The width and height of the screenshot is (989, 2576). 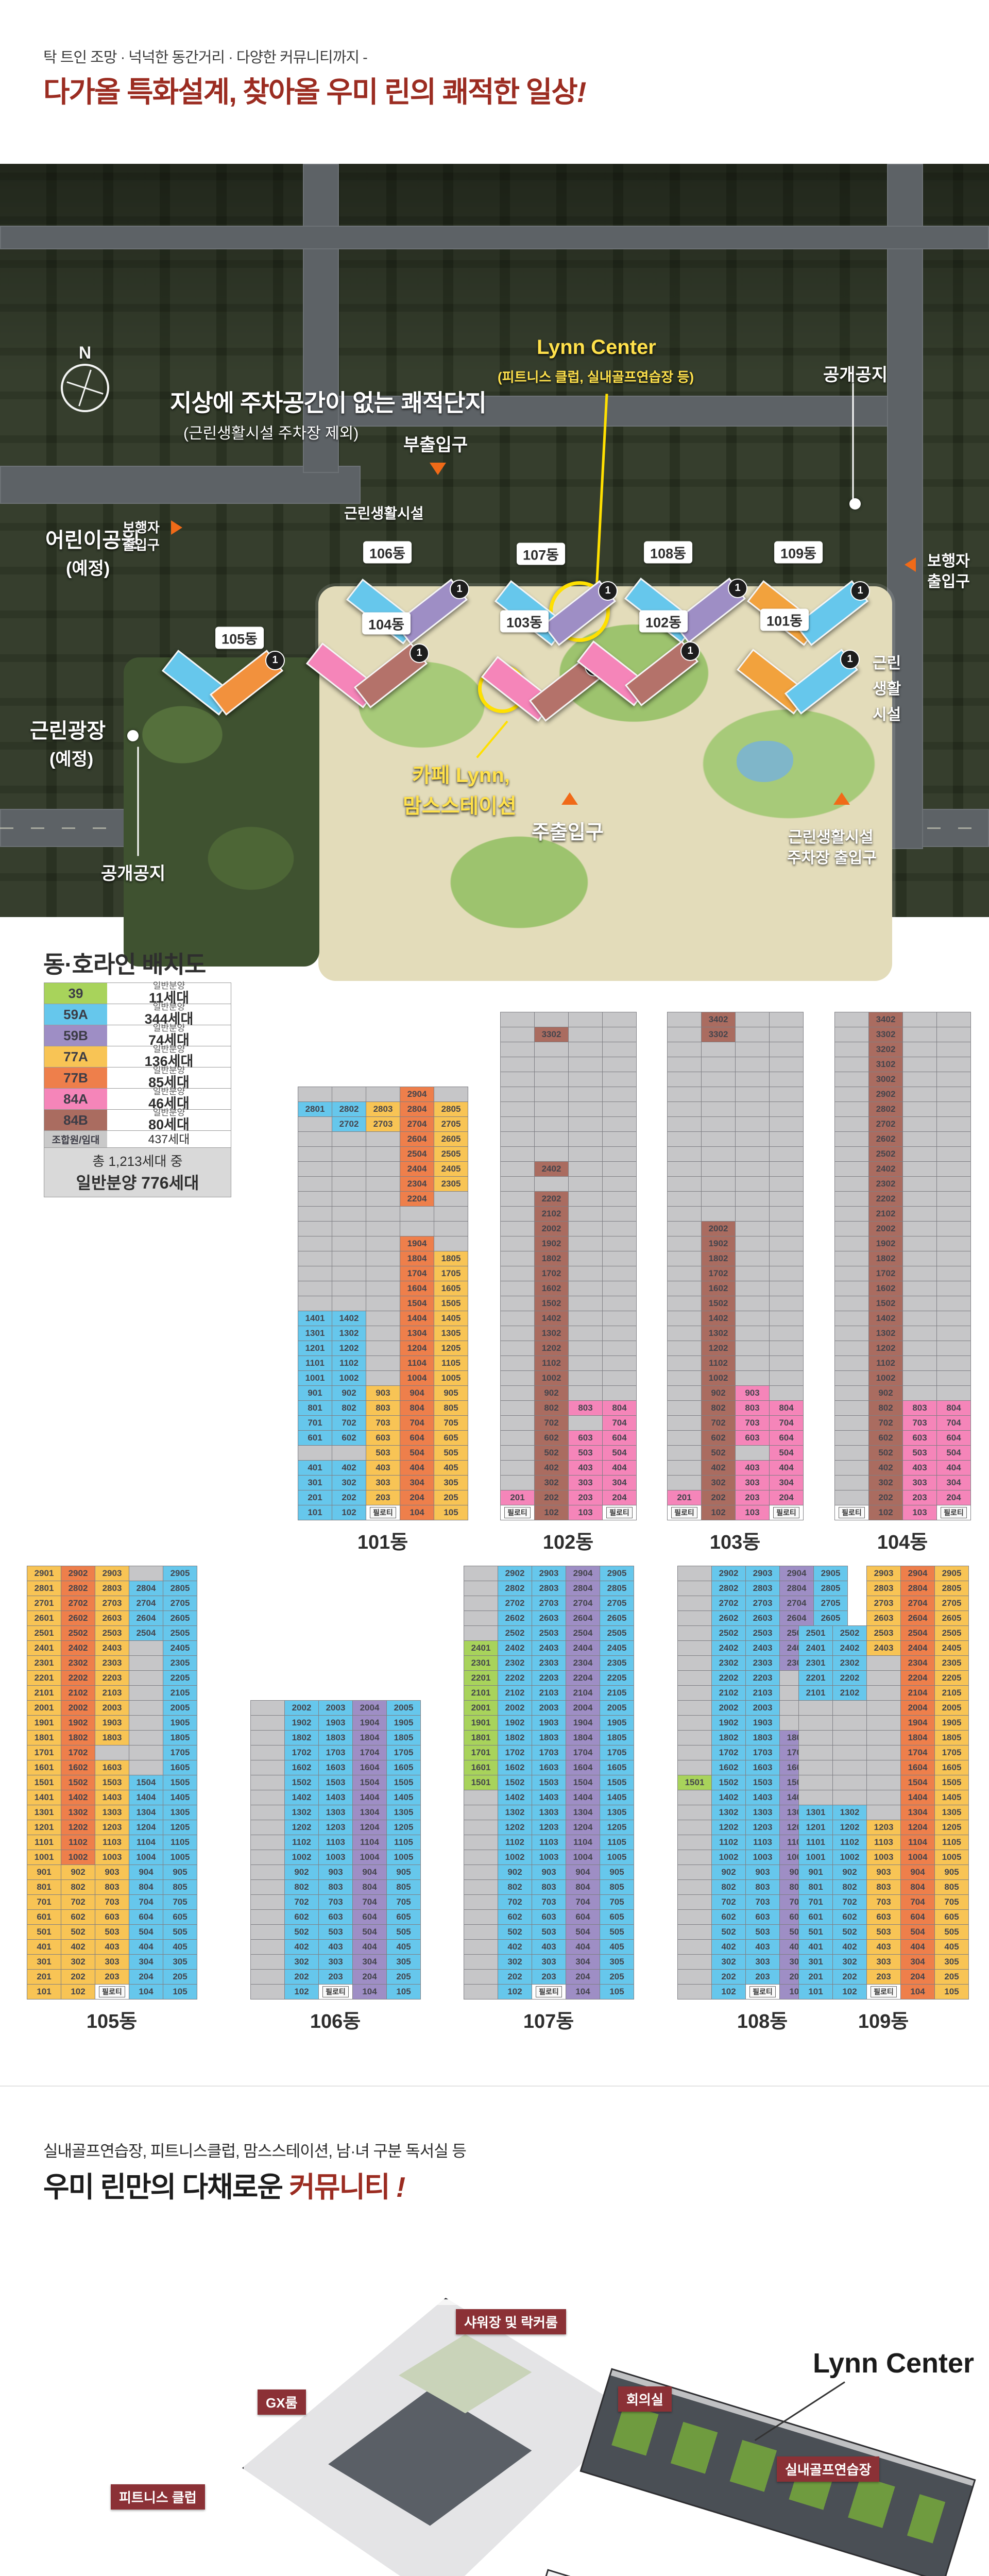 What do you see at coordinates (44, 1932) in the screenshot?
I see `unit-cell: 501` at bounding box center [44, 1932].